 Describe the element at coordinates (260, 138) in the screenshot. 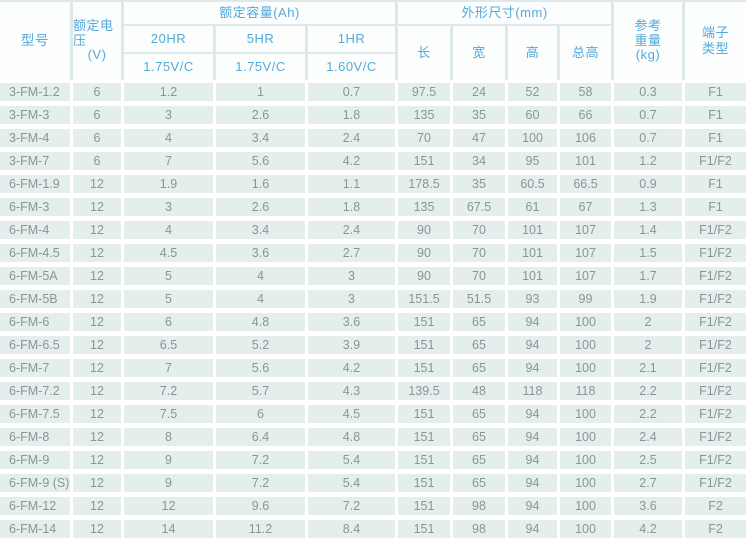

I see `capacity-5hr-cell: 3.4` at that location.